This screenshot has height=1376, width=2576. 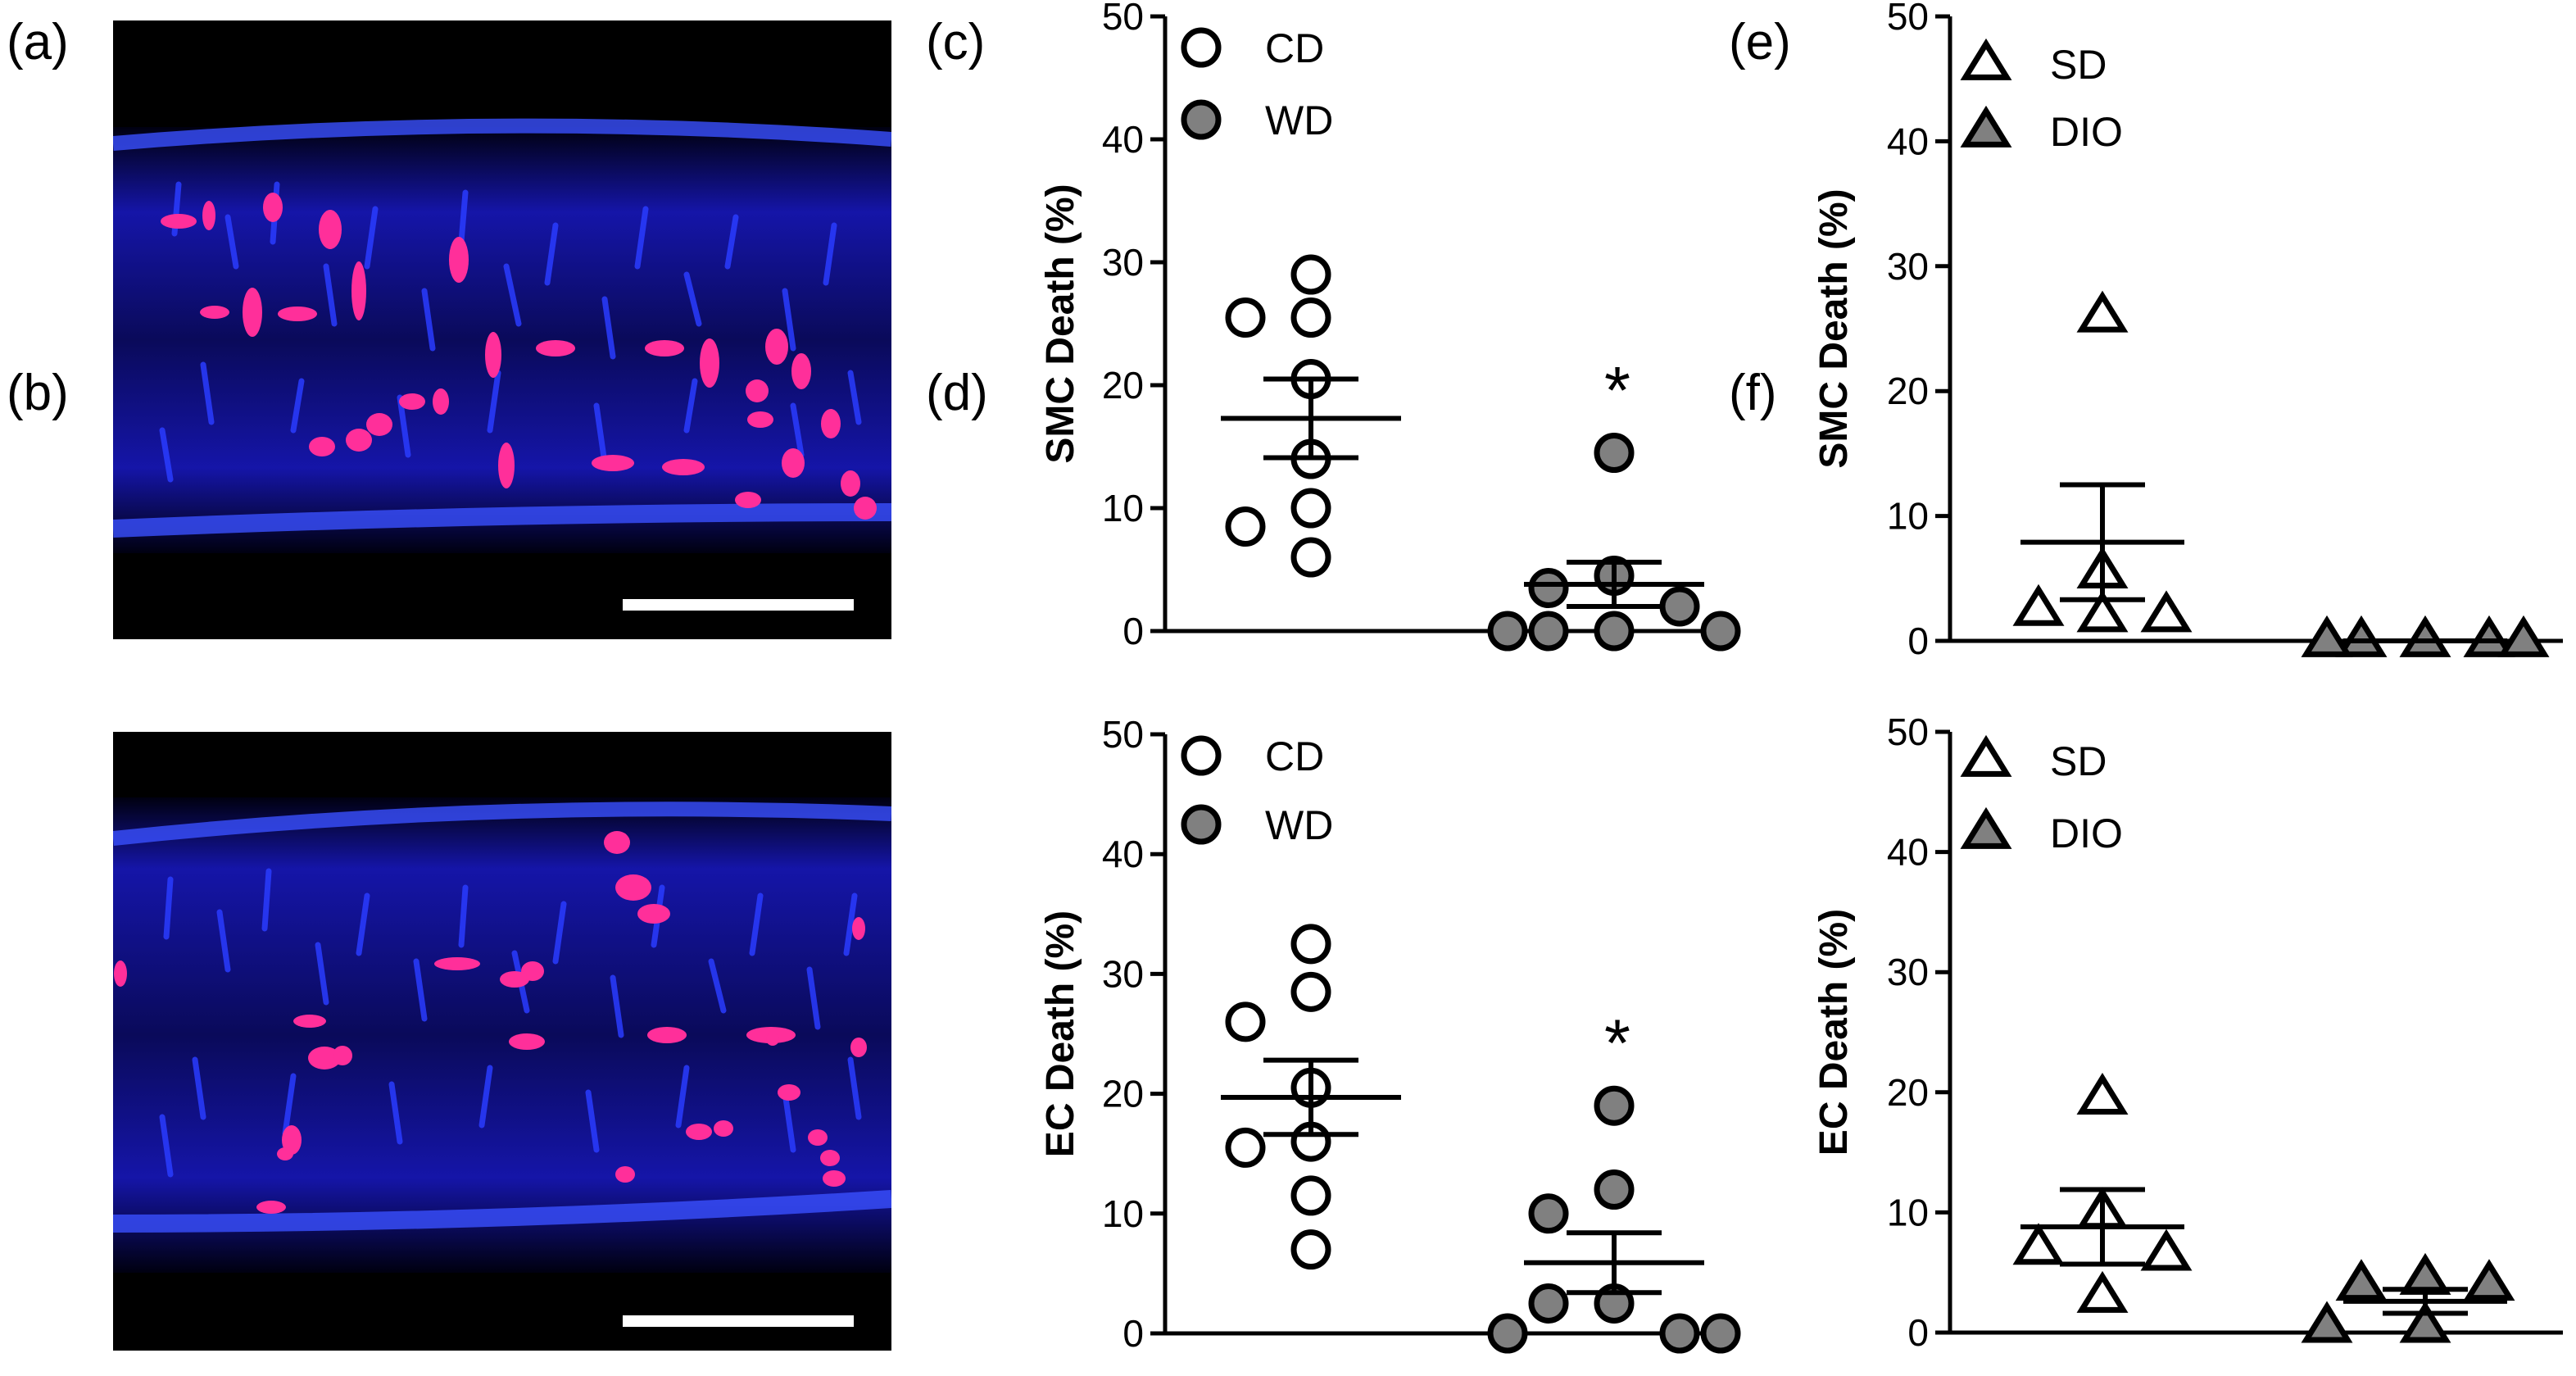 I want to click on significance-asterisk-c: *, so click(x=1617, y=391).